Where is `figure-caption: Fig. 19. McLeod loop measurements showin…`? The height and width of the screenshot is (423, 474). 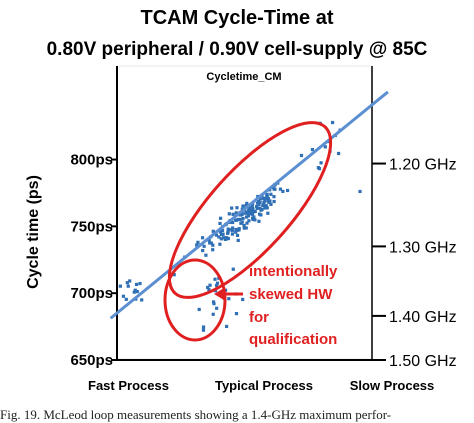
figure-caption: Fig. 19. McLeod loop measurements showin… is located at coordinates (195, 414).